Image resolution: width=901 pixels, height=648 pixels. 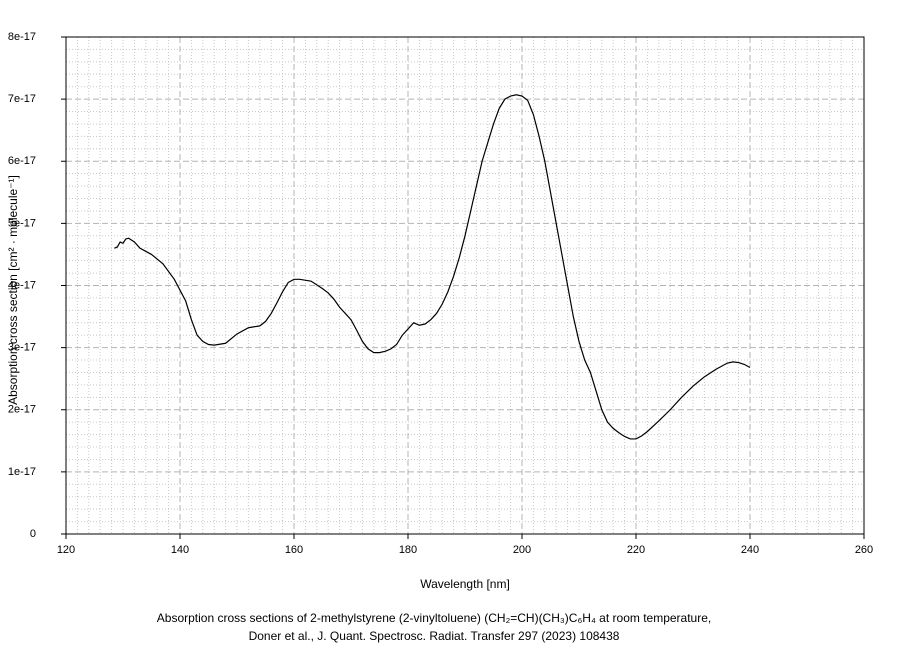 I want to click on x-tick-label: 120, so click(x=66, y=550).